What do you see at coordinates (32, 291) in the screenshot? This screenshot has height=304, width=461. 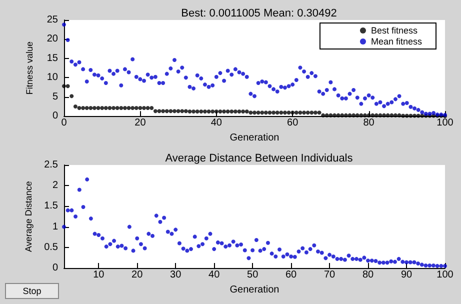 I see `text: Stop` at bounding box center [32, 291].